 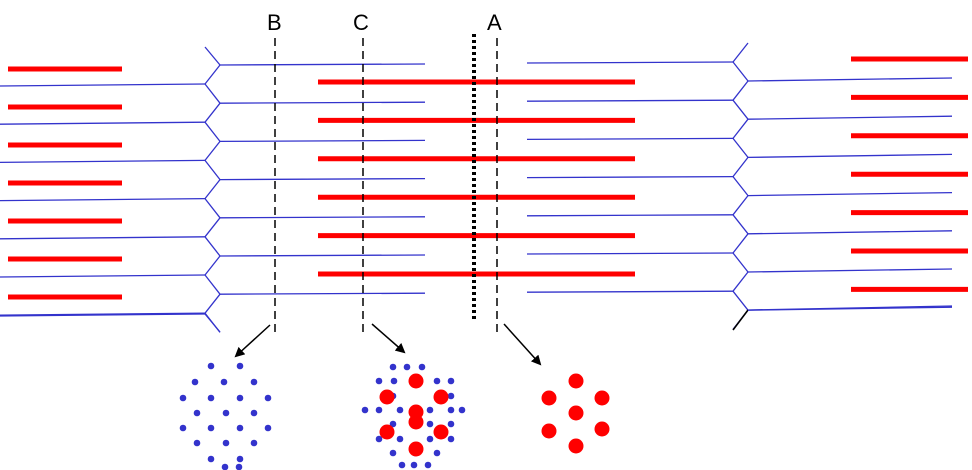 What do you see at coordinates (494, 22) in the screenshot?
I see `label-a: A` at bounding box center [494, 22].